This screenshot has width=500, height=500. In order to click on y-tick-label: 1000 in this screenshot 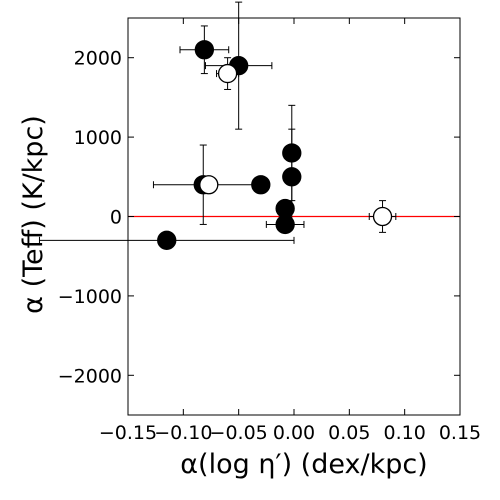, I will do `click(98, 138)`.